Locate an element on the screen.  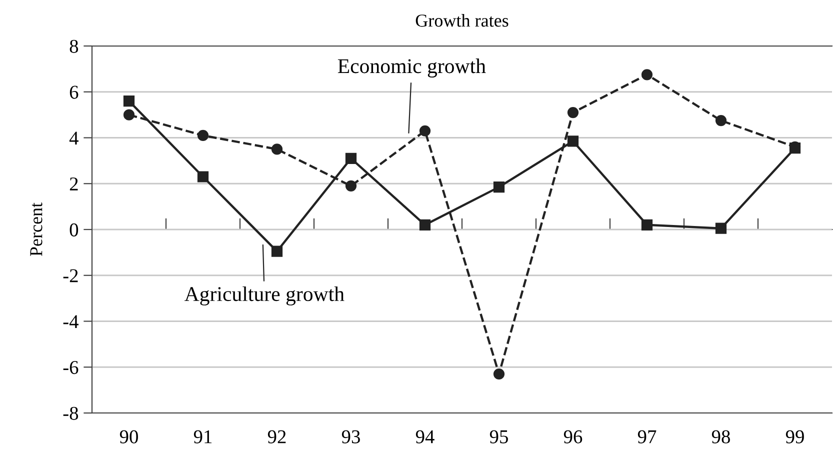
y-tick-label: -6 is located at coordinates (70, 367).